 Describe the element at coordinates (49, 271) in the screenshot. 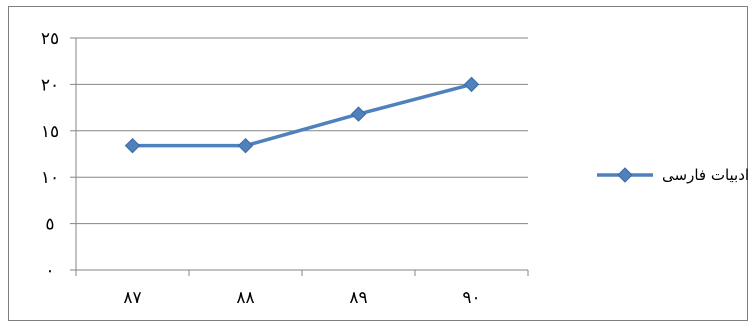

I see `y-tick-label: ٠` at that location.